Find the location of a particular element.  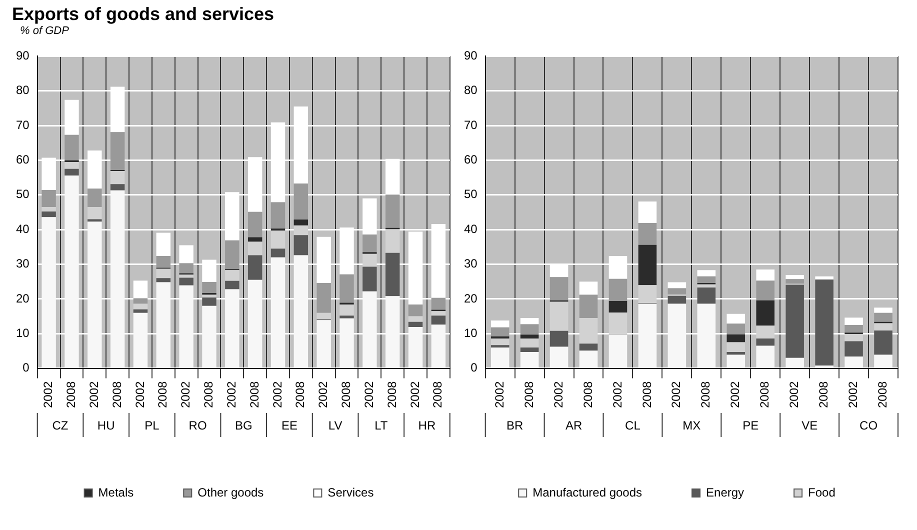

text: BG is located at coordinates (243, 425).